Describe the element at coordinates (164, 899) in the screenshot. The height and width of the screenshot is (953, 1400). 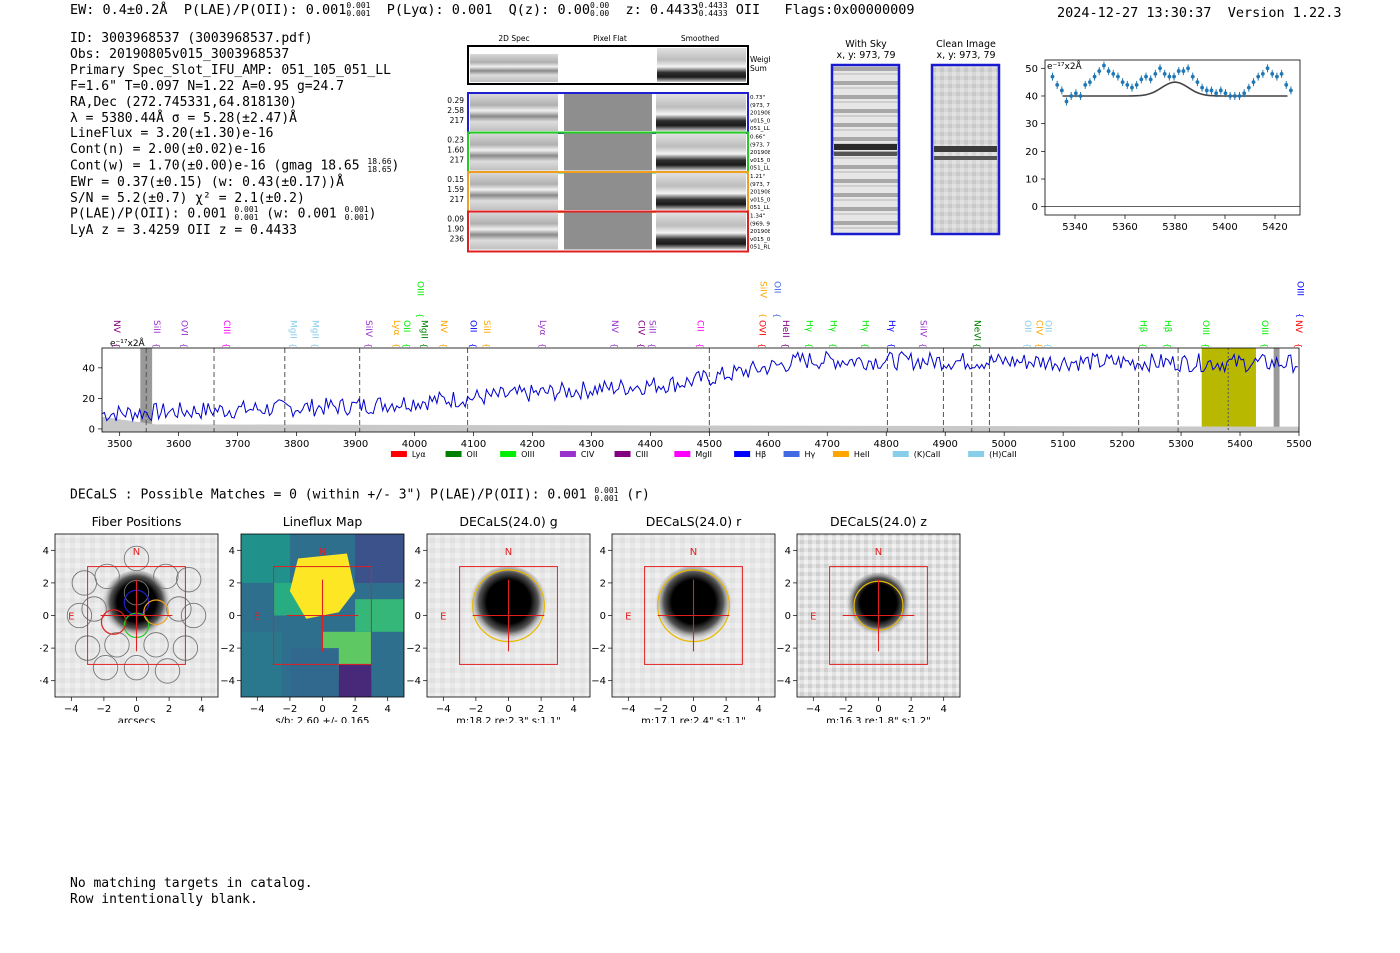
I see `footer-line-2: Row intentionally blank.` at that location.